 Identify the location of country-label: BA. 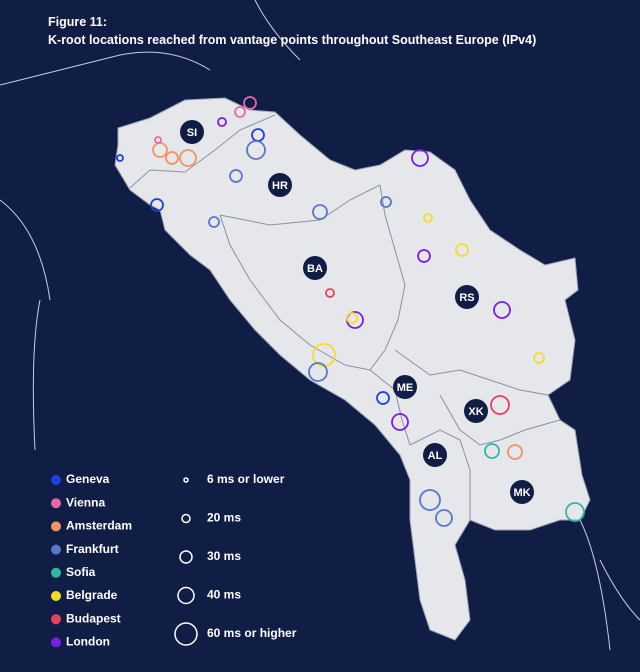
(315, 269).